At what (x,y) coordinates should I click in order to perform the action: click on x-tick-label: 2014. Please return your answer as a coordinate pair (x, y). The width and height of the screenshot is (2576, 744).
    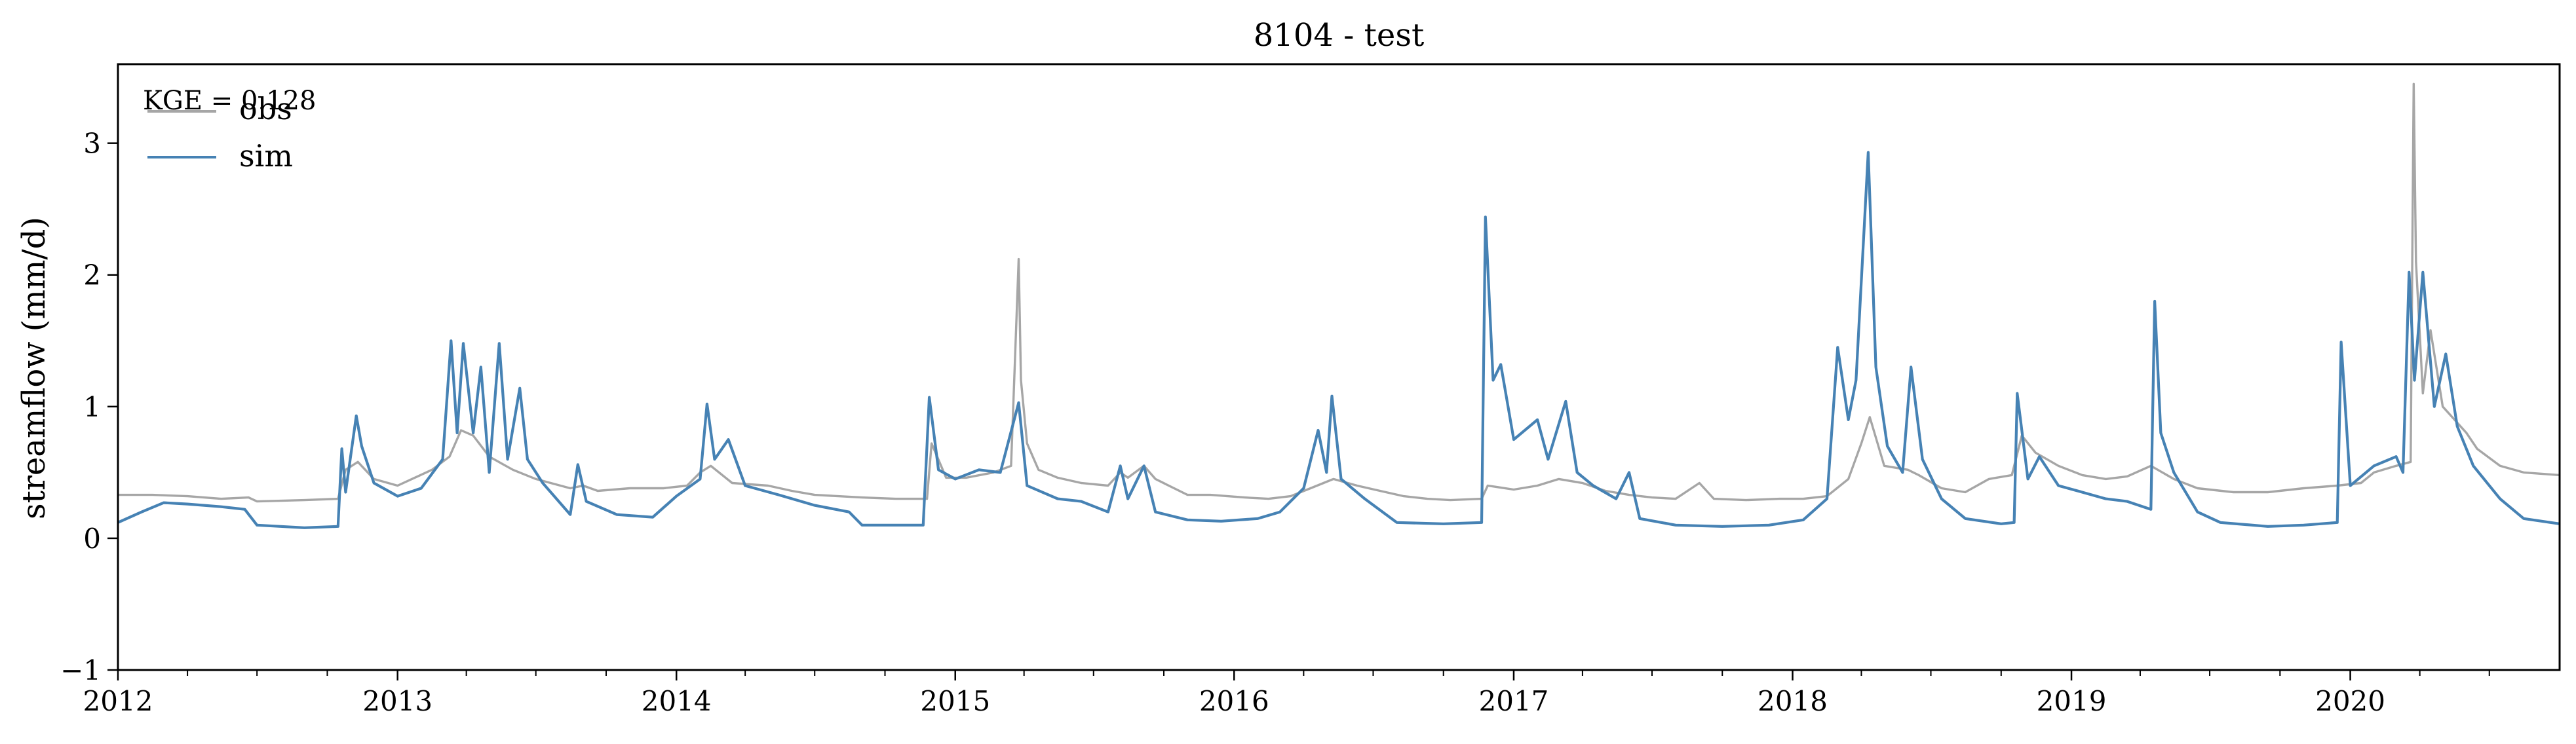
    Looking at the image, I should click on (677, 701).